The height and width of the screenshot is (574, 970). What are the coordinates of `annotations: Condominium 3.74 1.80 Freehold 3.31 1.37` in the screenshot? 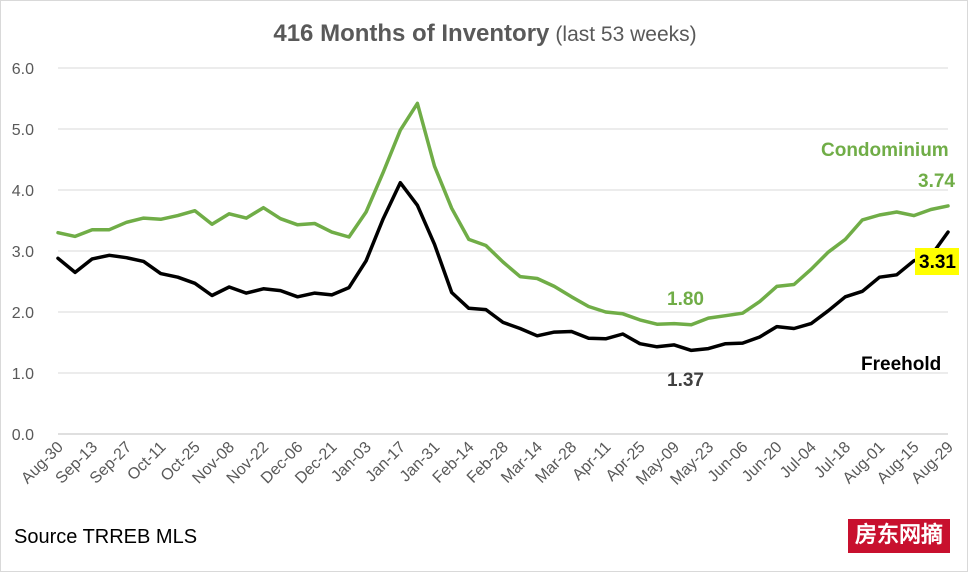 It's located at (813, 265).